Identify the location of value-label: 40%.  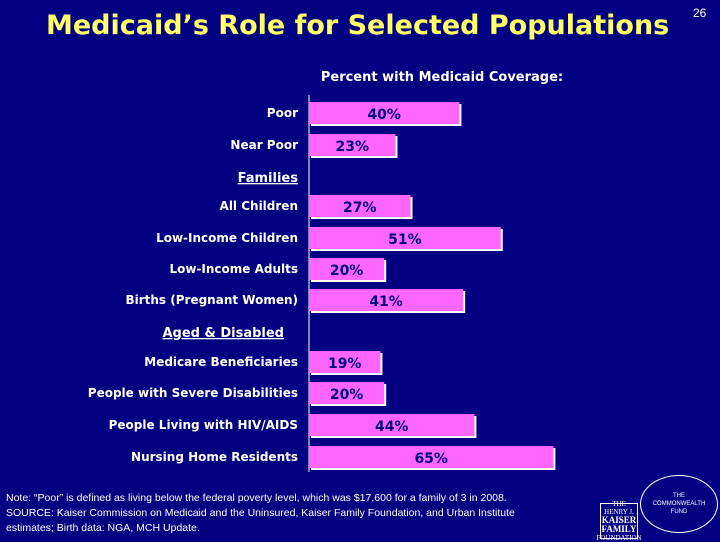
(384, 115).